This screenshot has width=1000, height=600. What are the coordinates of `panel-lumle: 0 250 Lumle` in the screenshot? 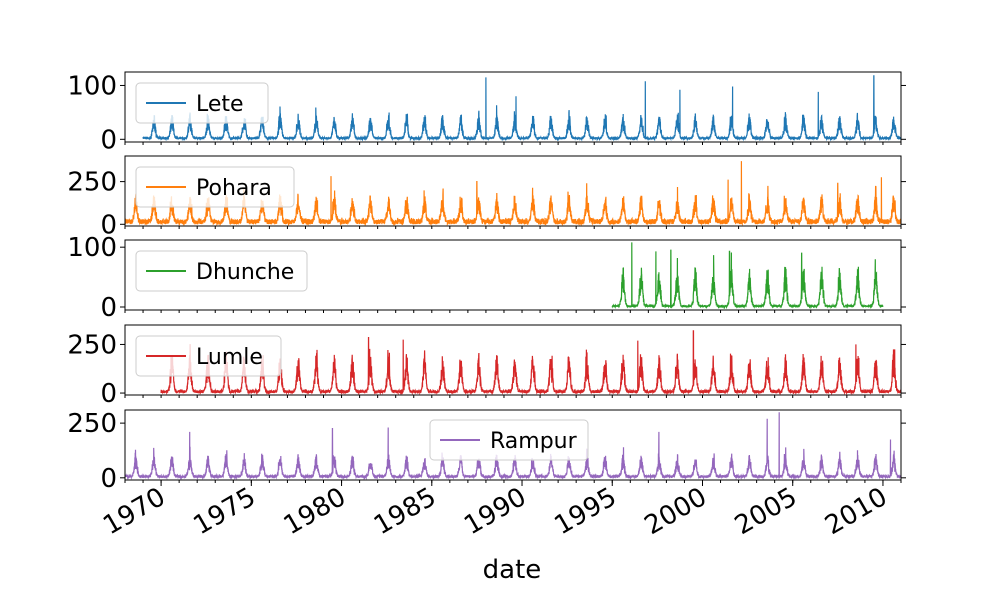 It's located at (486, 366).